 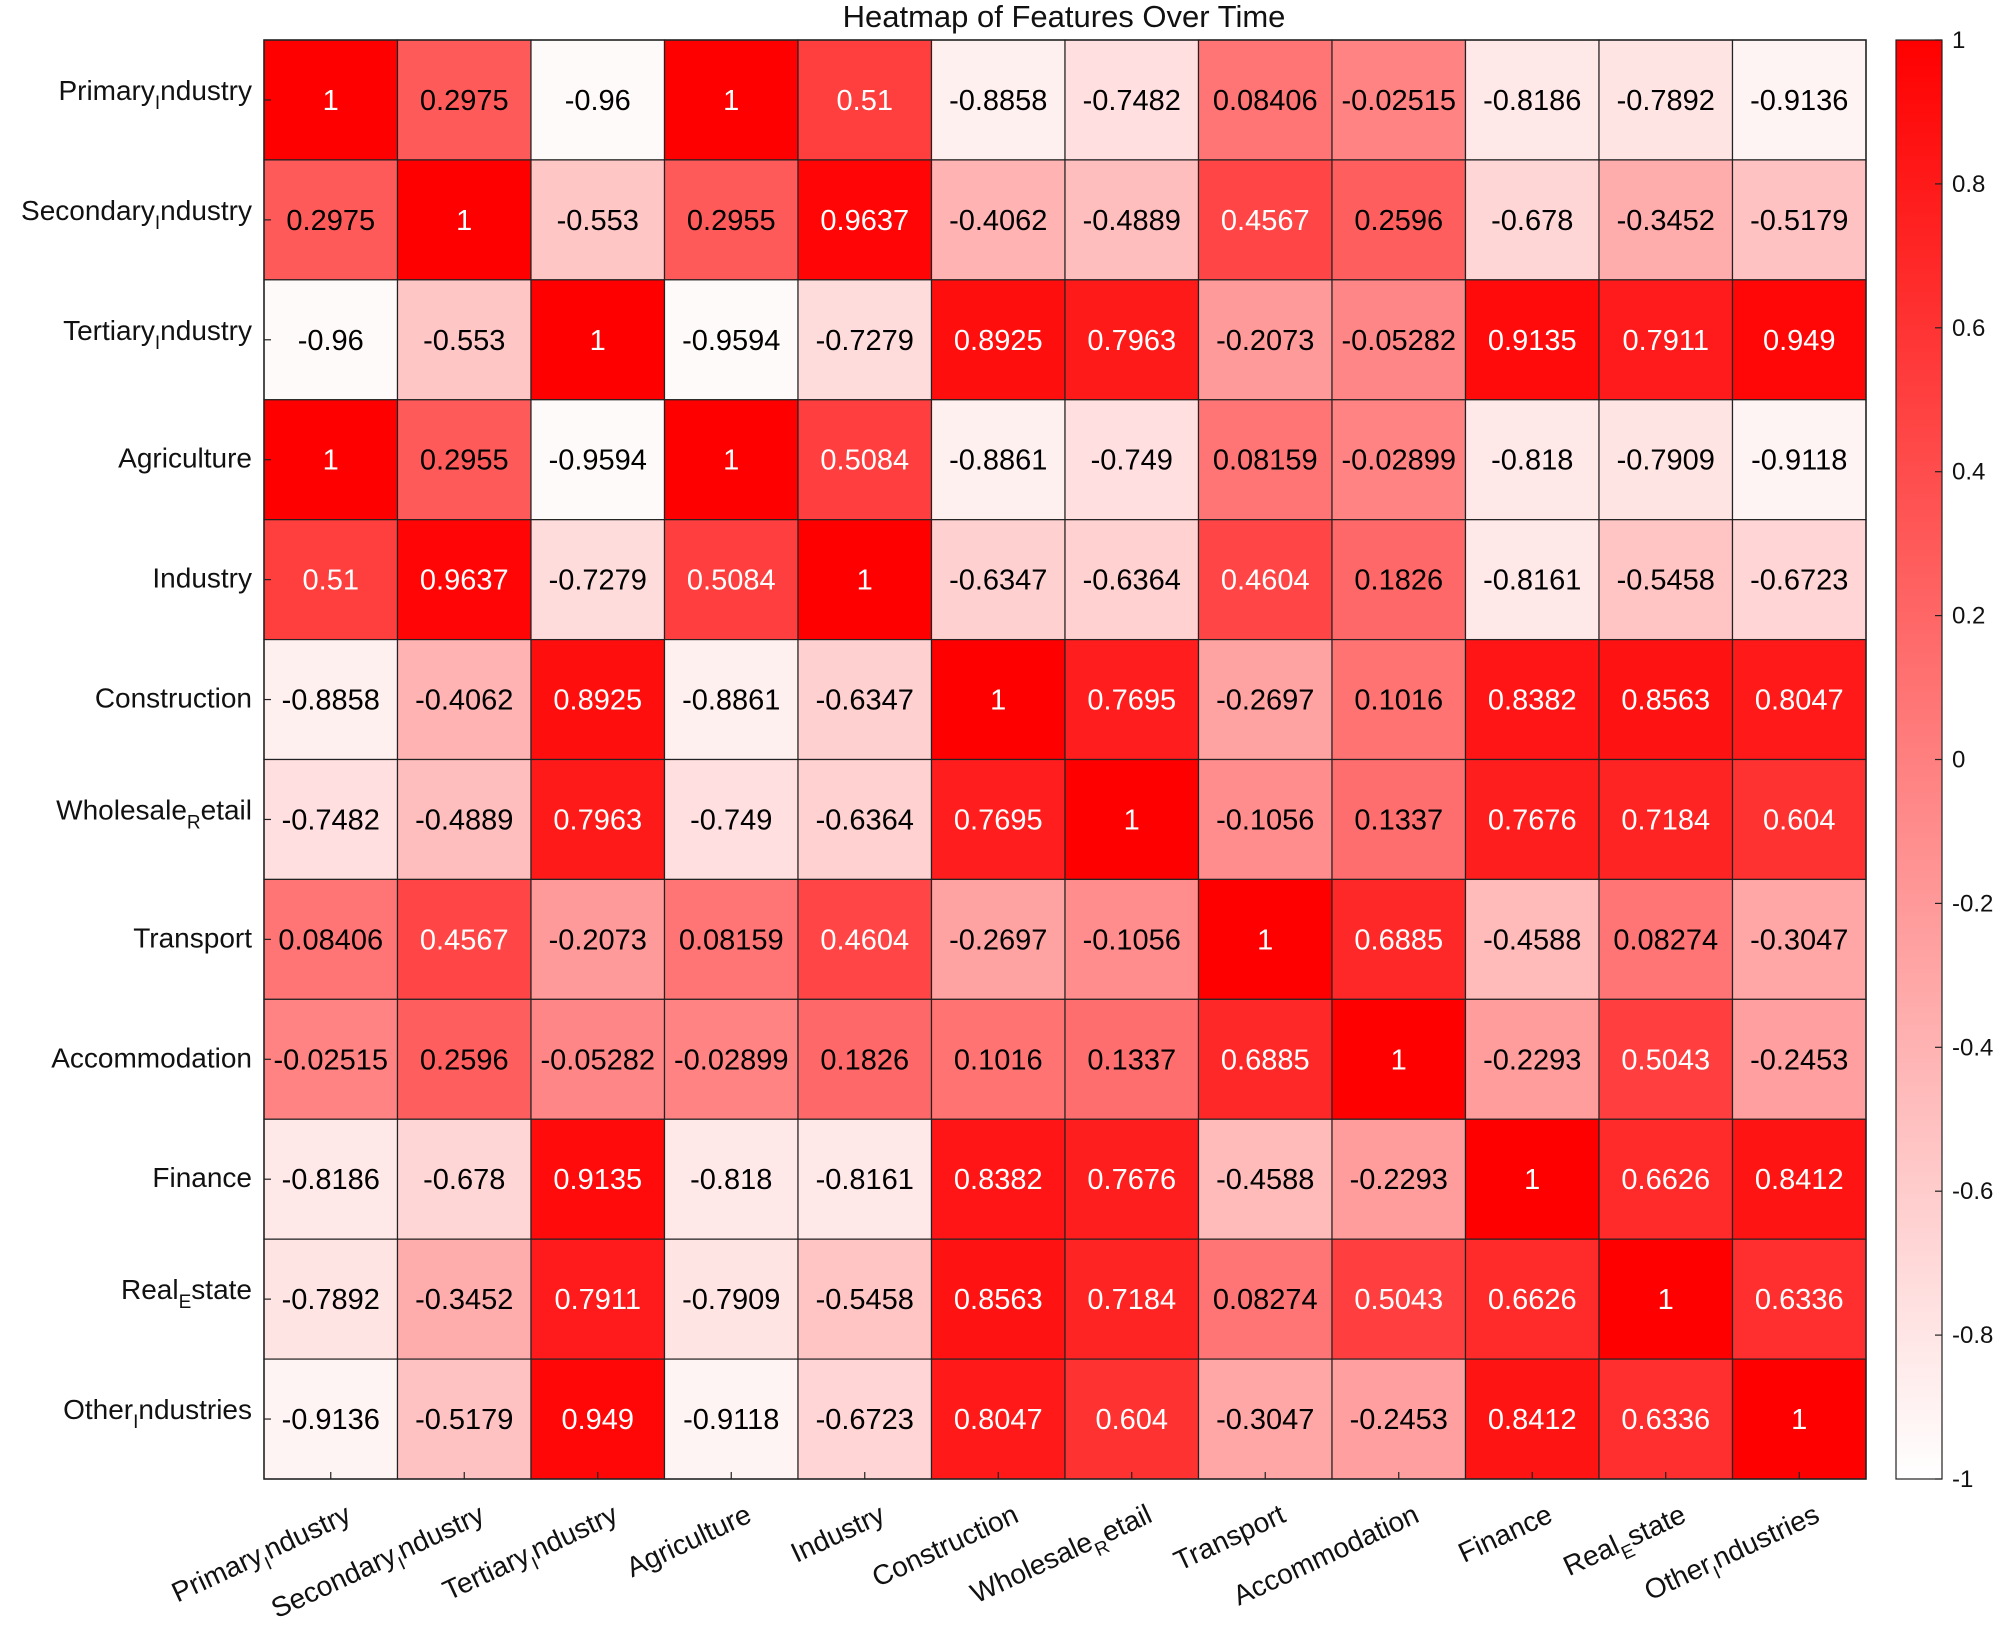 What do you see at coordinates (1665, 940) in the screenshot?
I see `cell-value-label: 0.08274` at bounding box center [1665, 940].